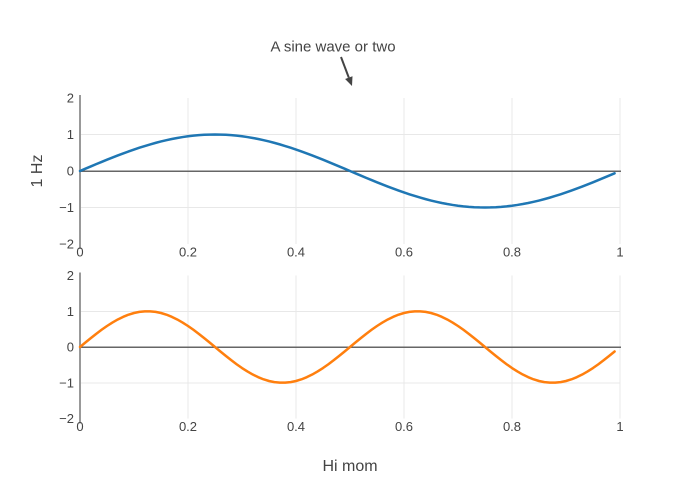  Describe the element at coordinates (349, 466) in the screenshot. I see `x-axis-title: Hi mom` at that location.